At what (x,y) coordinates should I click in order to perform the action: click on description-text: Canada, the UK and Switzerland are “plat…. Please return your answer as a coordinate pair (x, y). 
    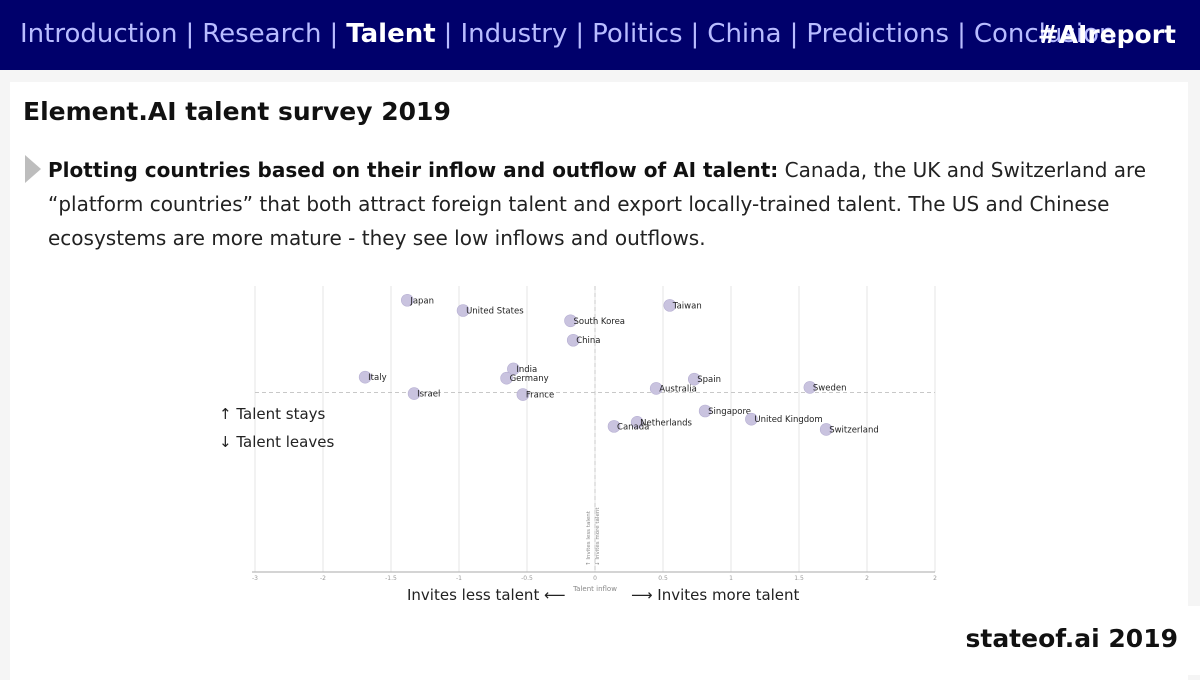
    Looking at the image, I should click on (597, 204).